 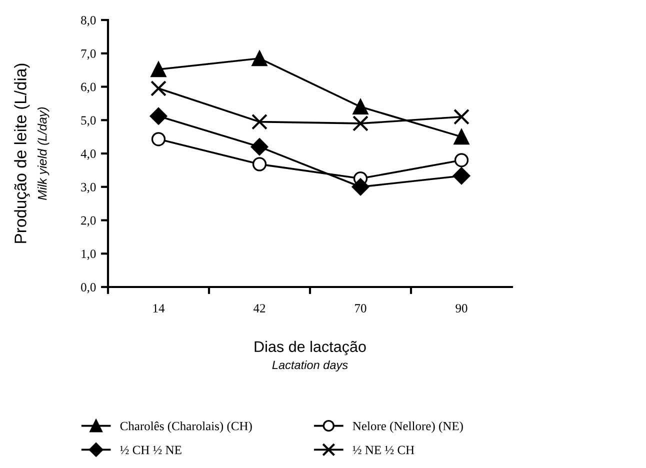 What do you see at coordinates (462, 308) in the screenshot?
I see `x-tick-label: 90` at bounding box center [462, 308].